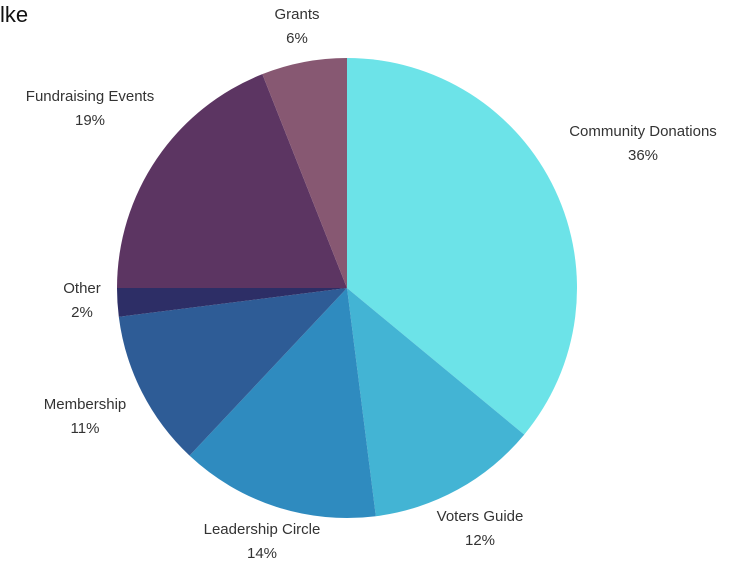 The width and height of the screenshot is (733, 577). Describe the element at coordinates (232, 372) in the screenshot. I see `pie-slice-membership` at that location.